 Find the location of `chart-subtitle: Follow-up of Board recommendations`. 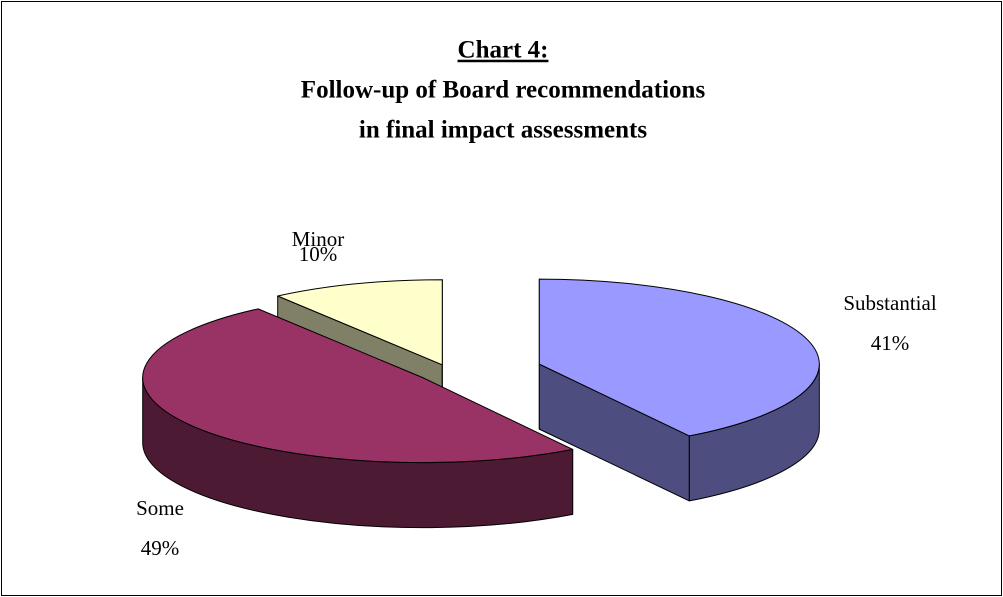

chart-subtitle: Follow-up of Board recommendations is located at coordinates (503, 90).